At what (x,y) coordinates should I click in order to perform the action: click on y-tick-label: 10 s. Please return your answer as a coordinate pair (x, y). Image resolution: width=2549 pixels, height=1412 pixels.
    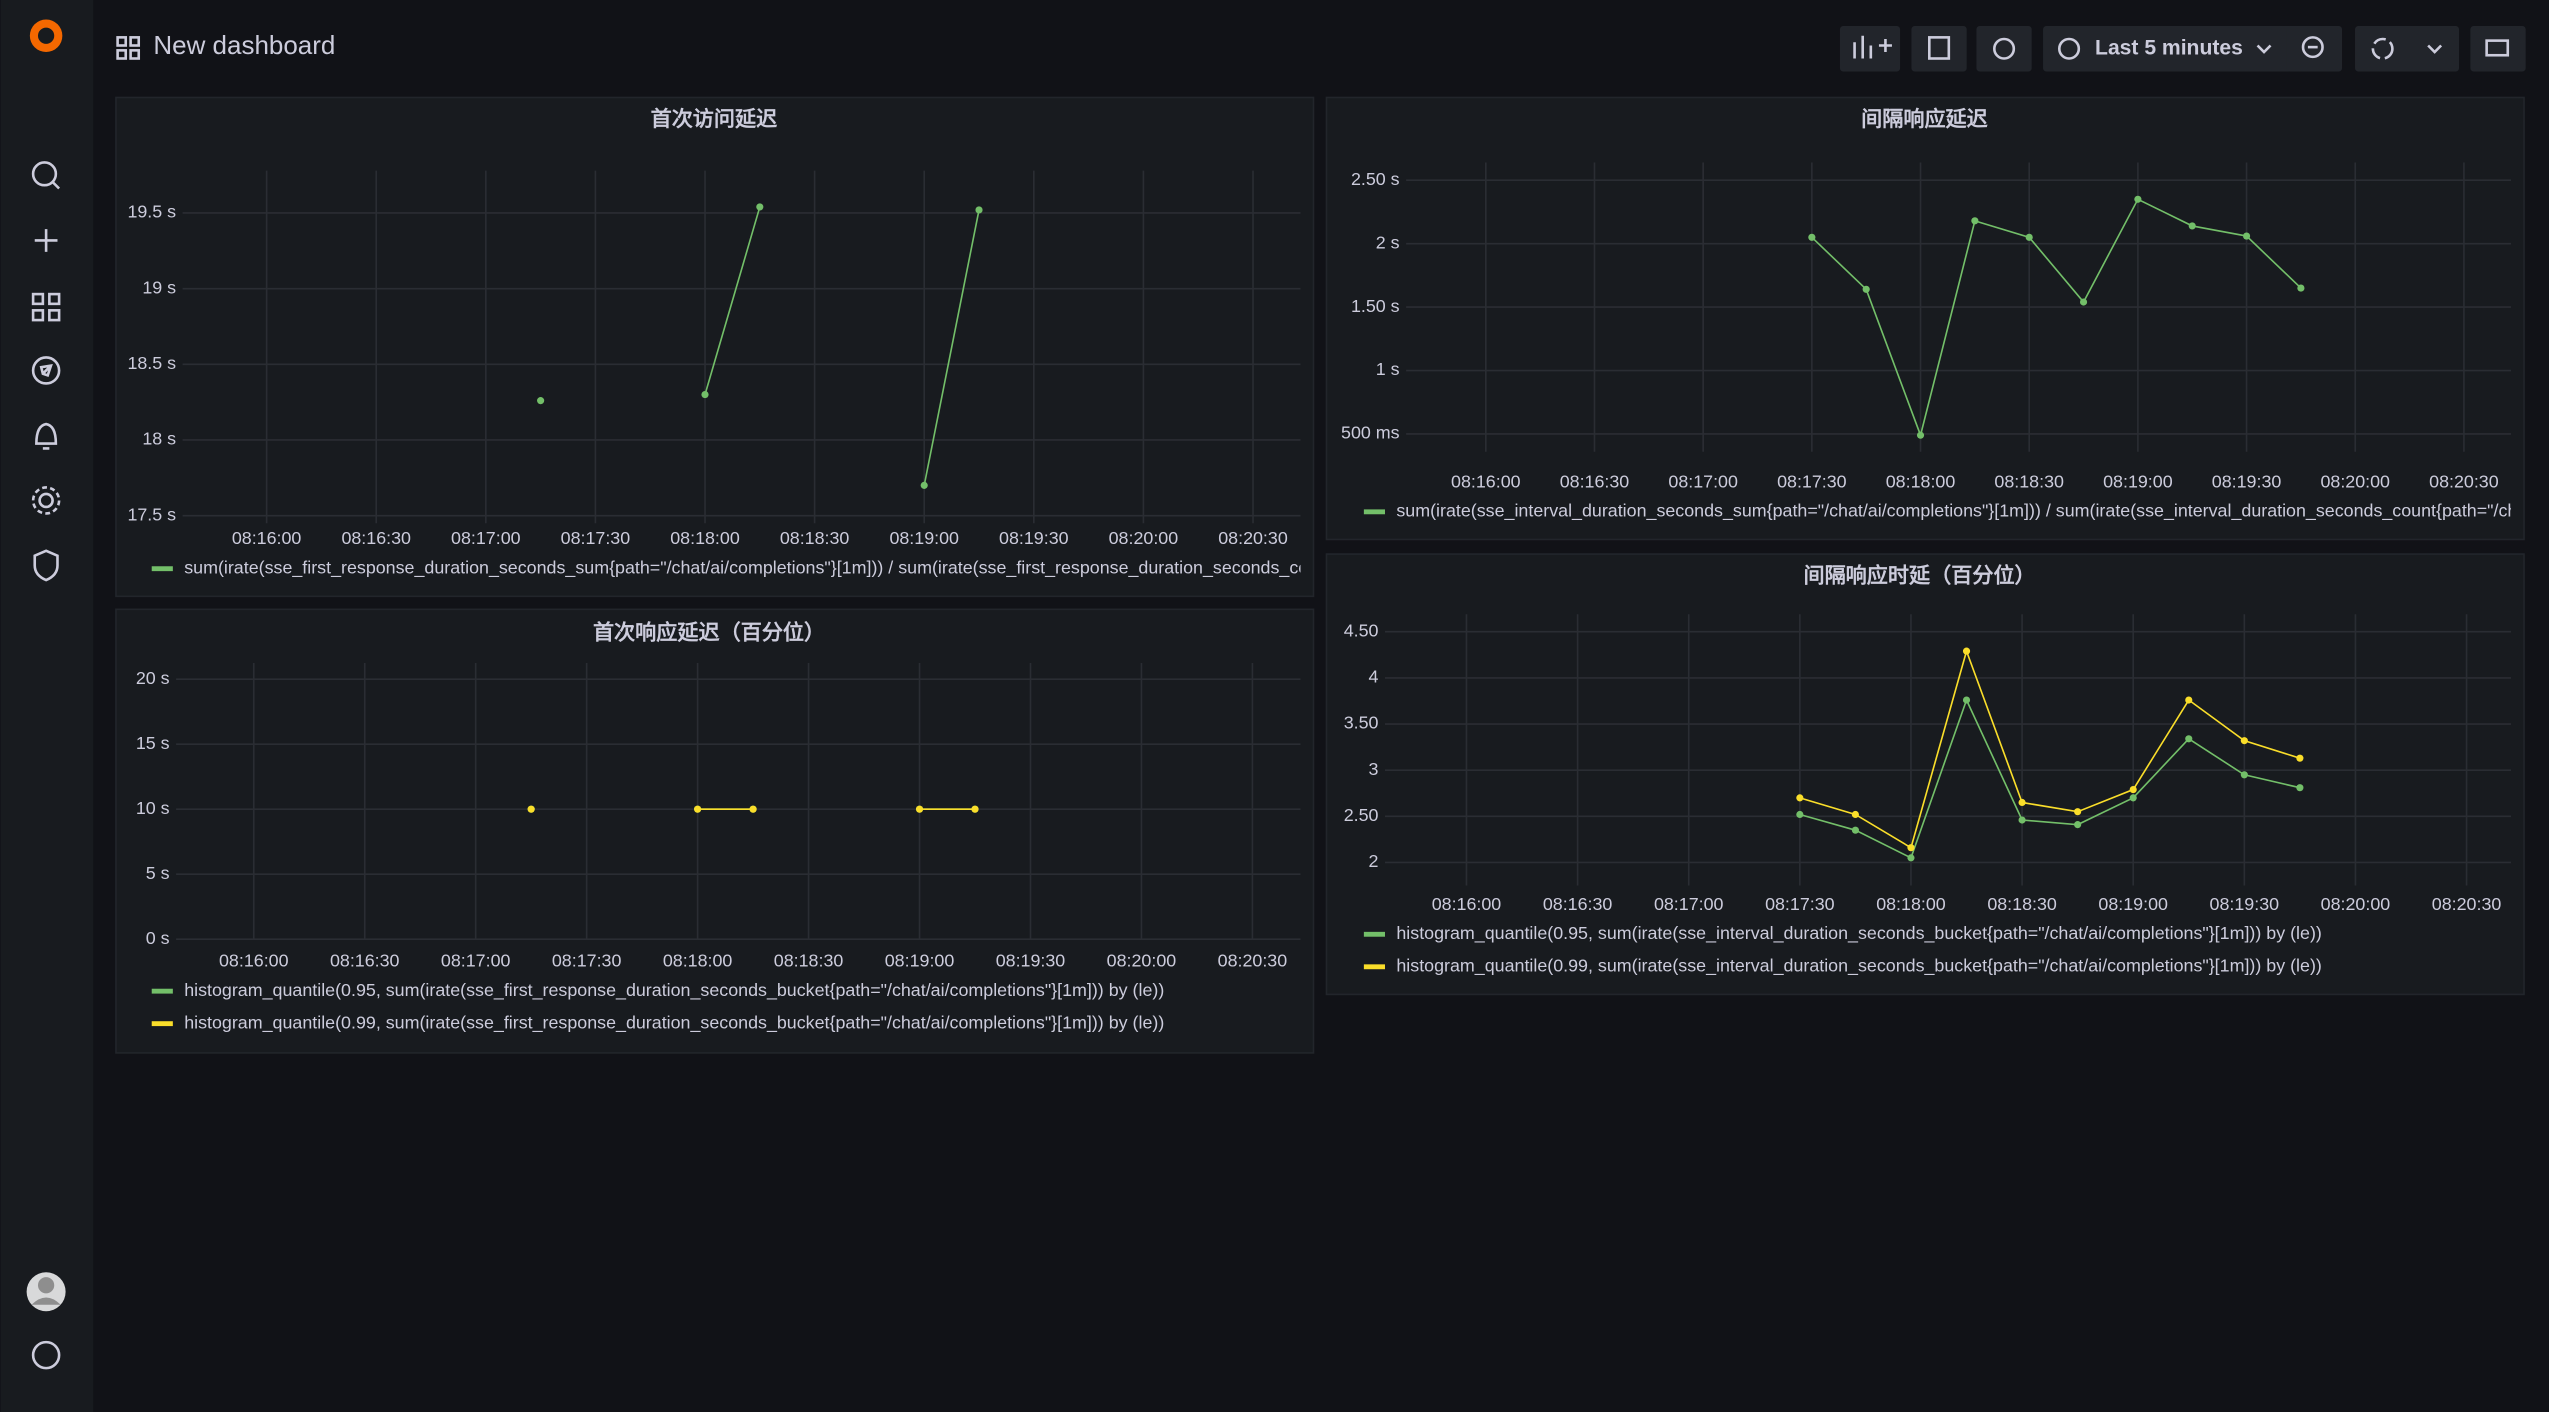
    Looking at the image, I should click on (153, 808).